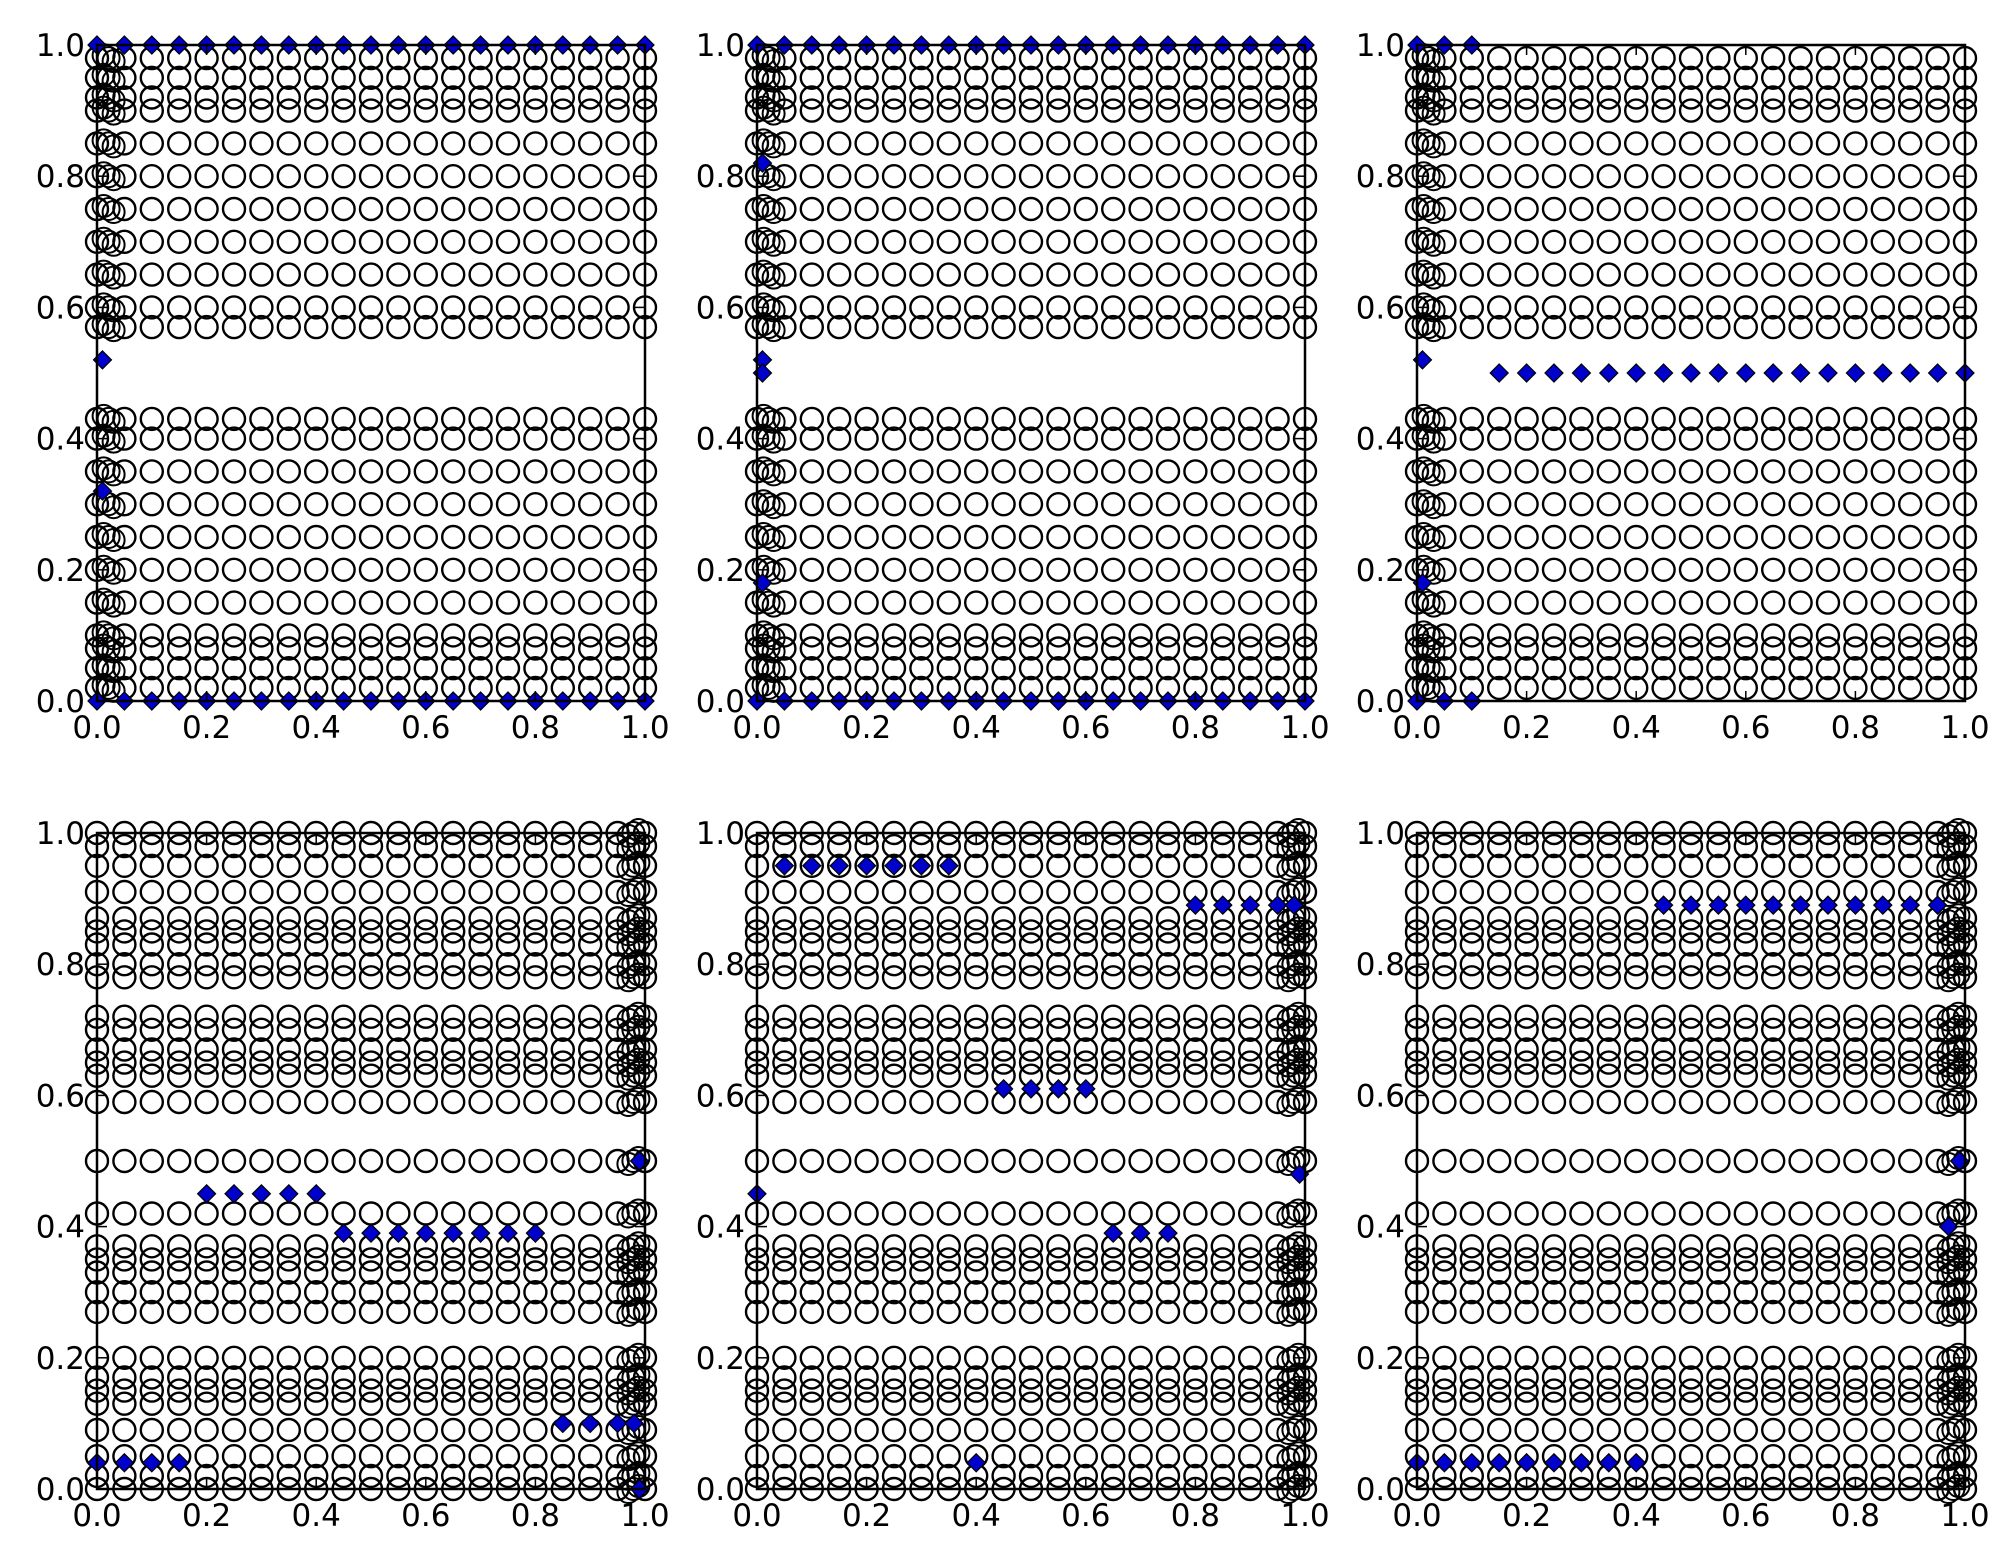 The height and width of the screenshot is (1565, 2004). What do you see at coordinates (720, 571) in the screenshot?
I see `y-tick-label: 0.2` at bounding box center [720, 571].